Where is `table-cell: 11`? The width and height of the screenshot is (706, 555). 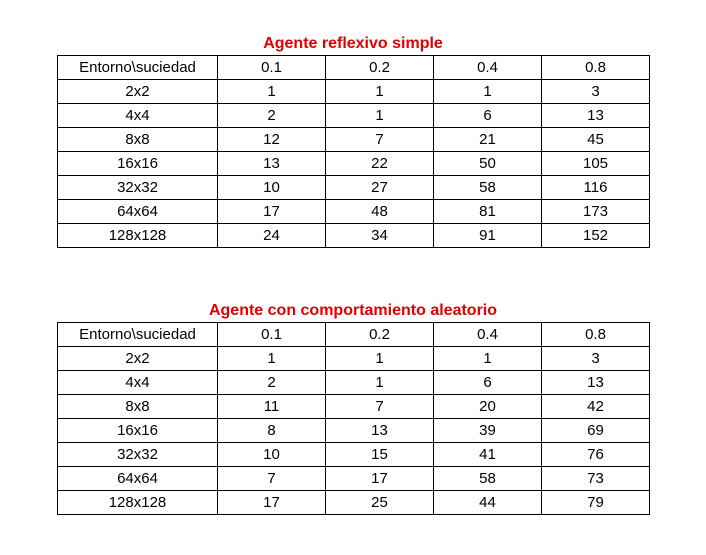
table-cell: 11 is located at coordinates (271, 406).